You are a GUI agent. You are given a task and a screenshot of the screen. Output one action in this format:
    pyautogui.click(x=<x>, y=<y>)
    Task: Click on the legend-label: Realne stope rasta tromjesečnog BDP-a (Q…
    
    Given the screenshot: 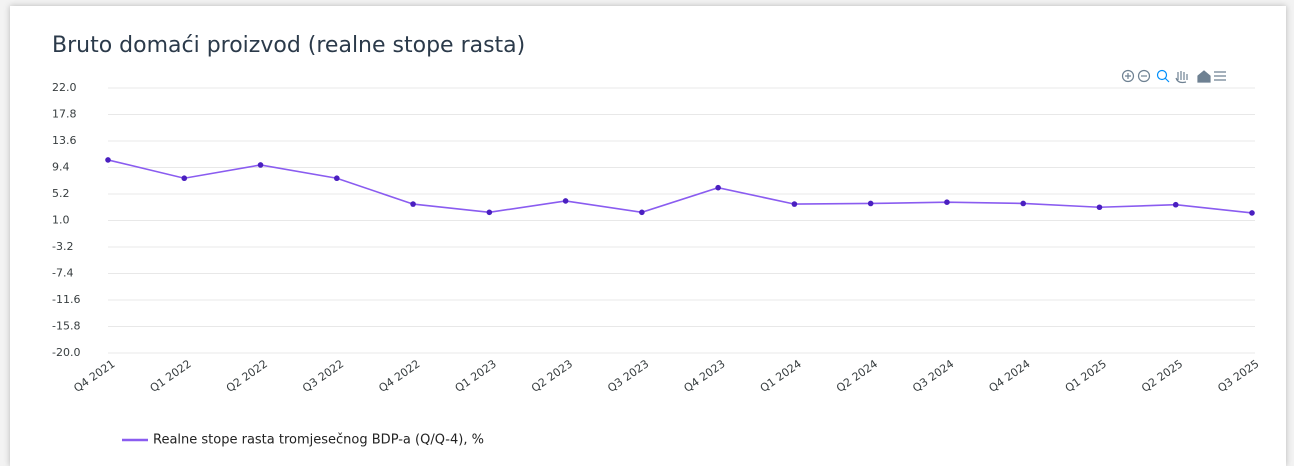 What is the action you would take?
    pyautogui.click(x=318, y=440)
    